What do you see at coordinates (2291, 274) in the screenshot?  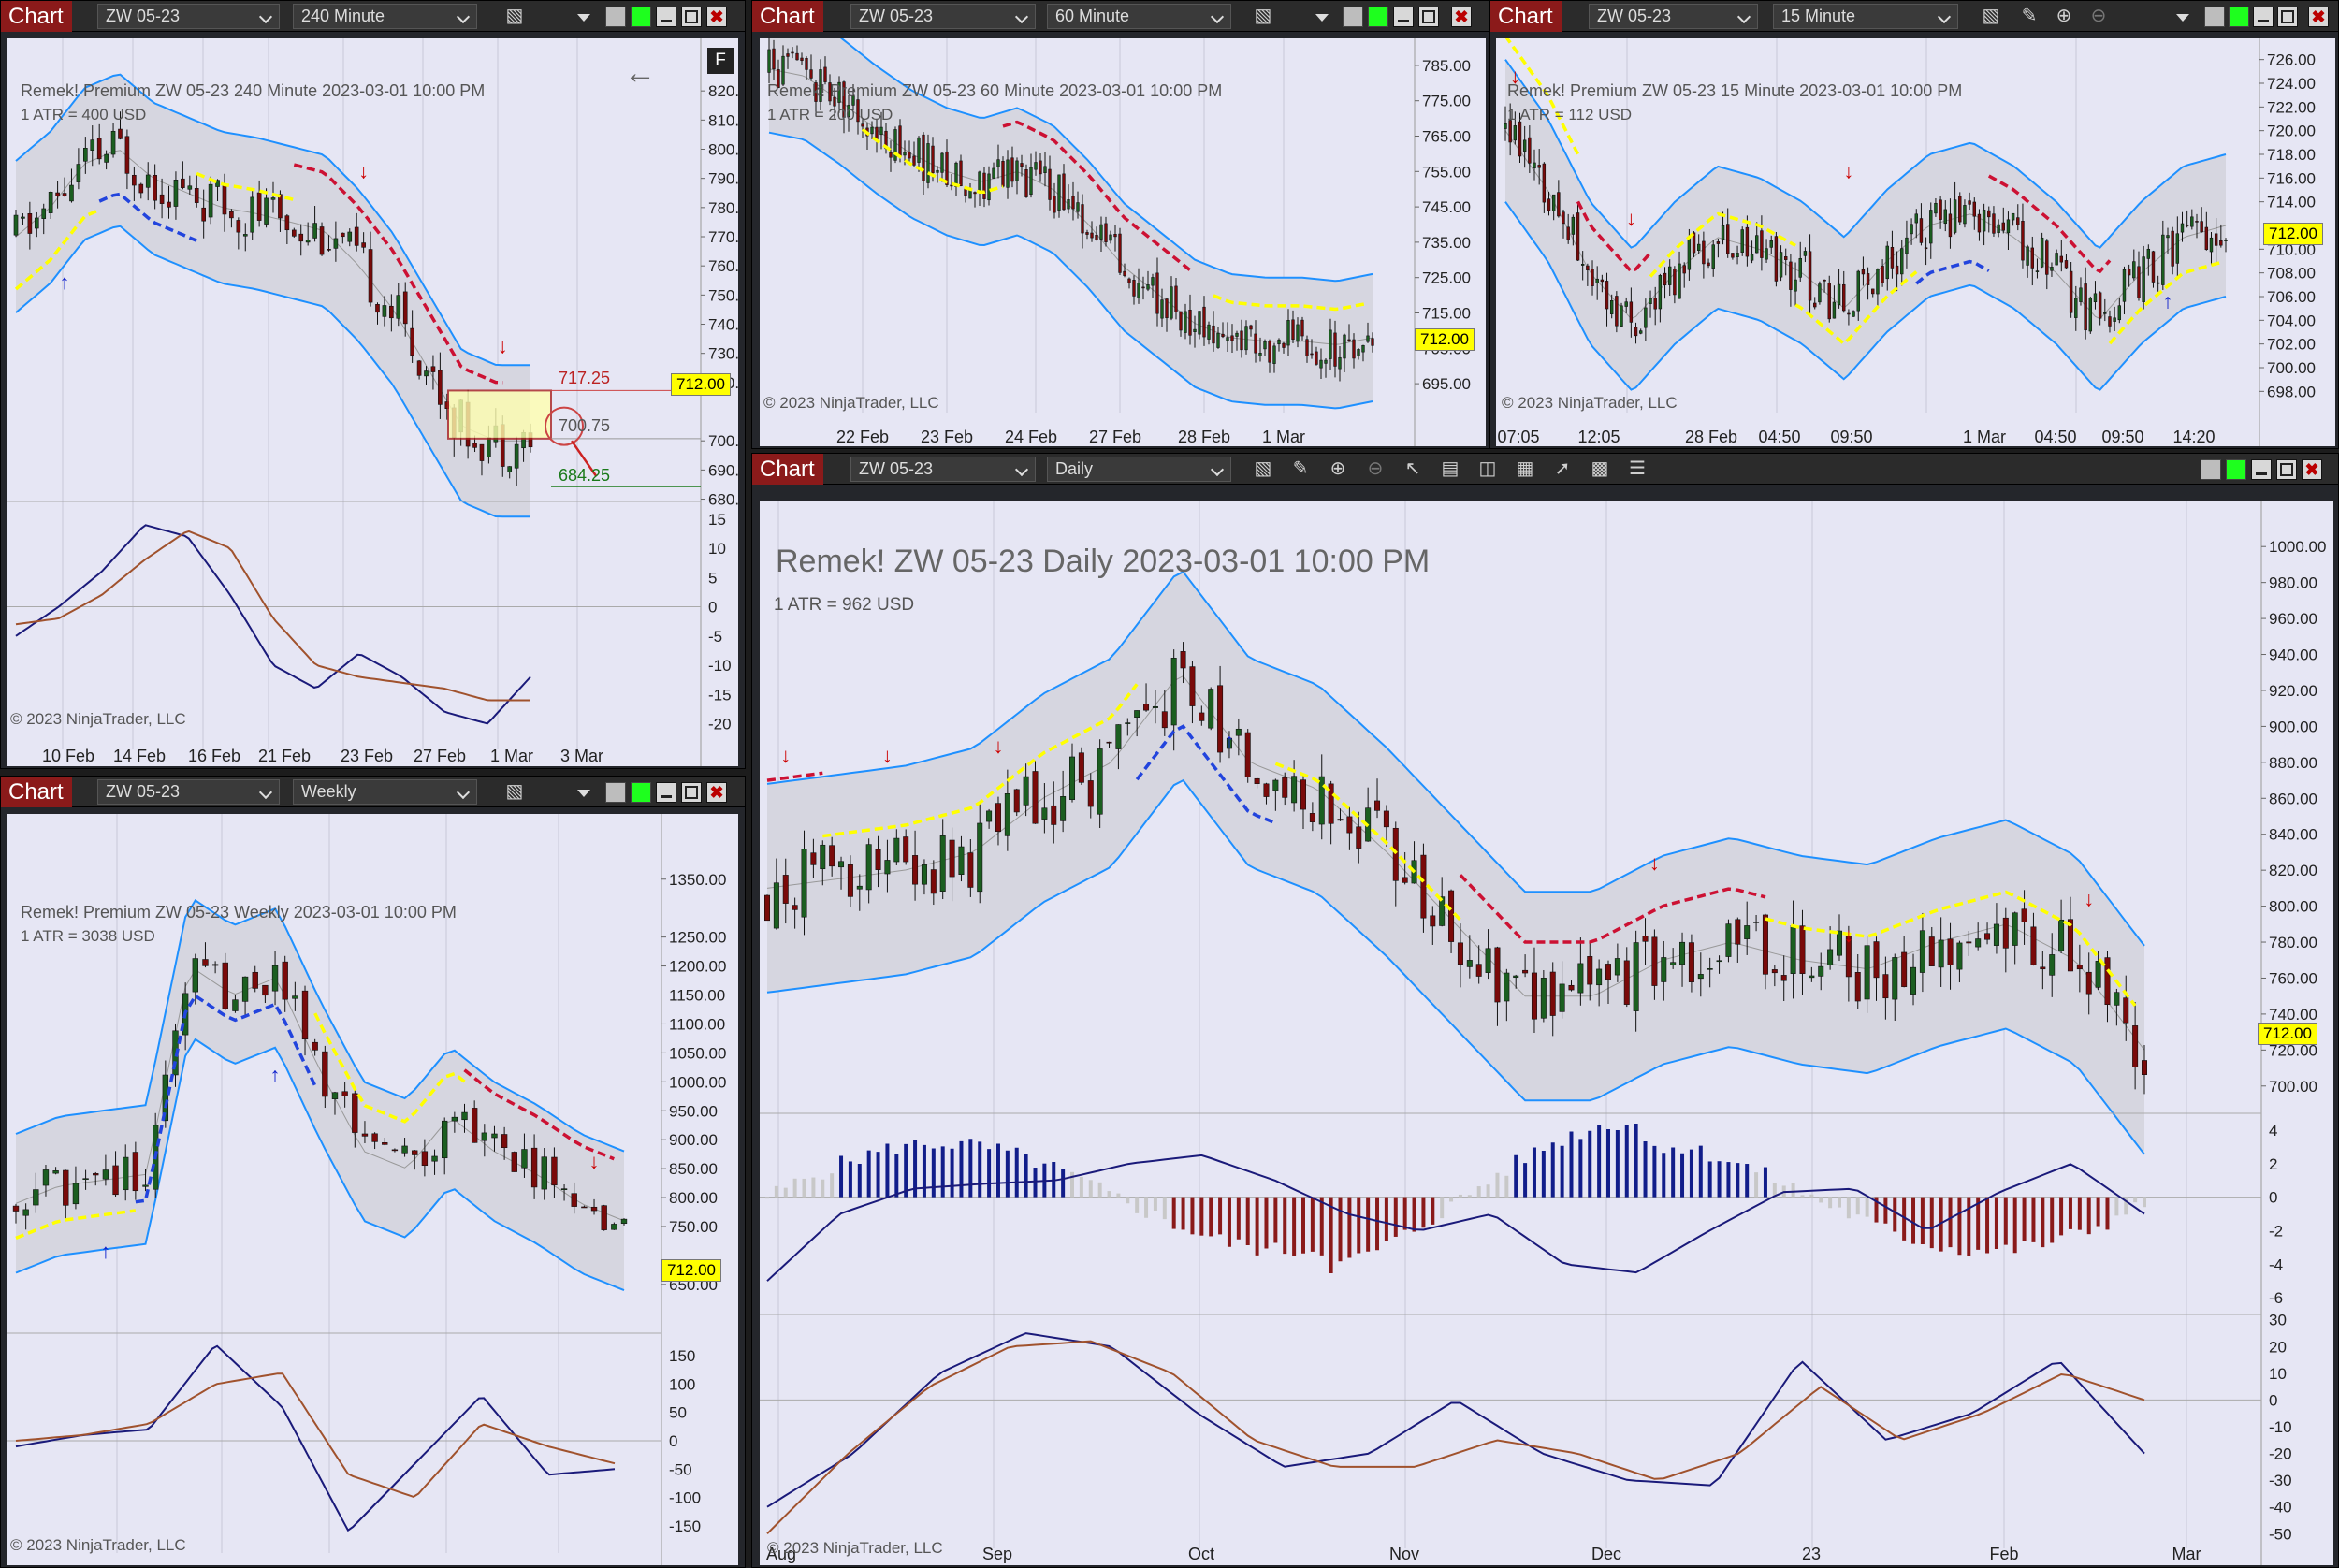 I see `y-axis-label: 708.00` at bounding box center [2291, 274].